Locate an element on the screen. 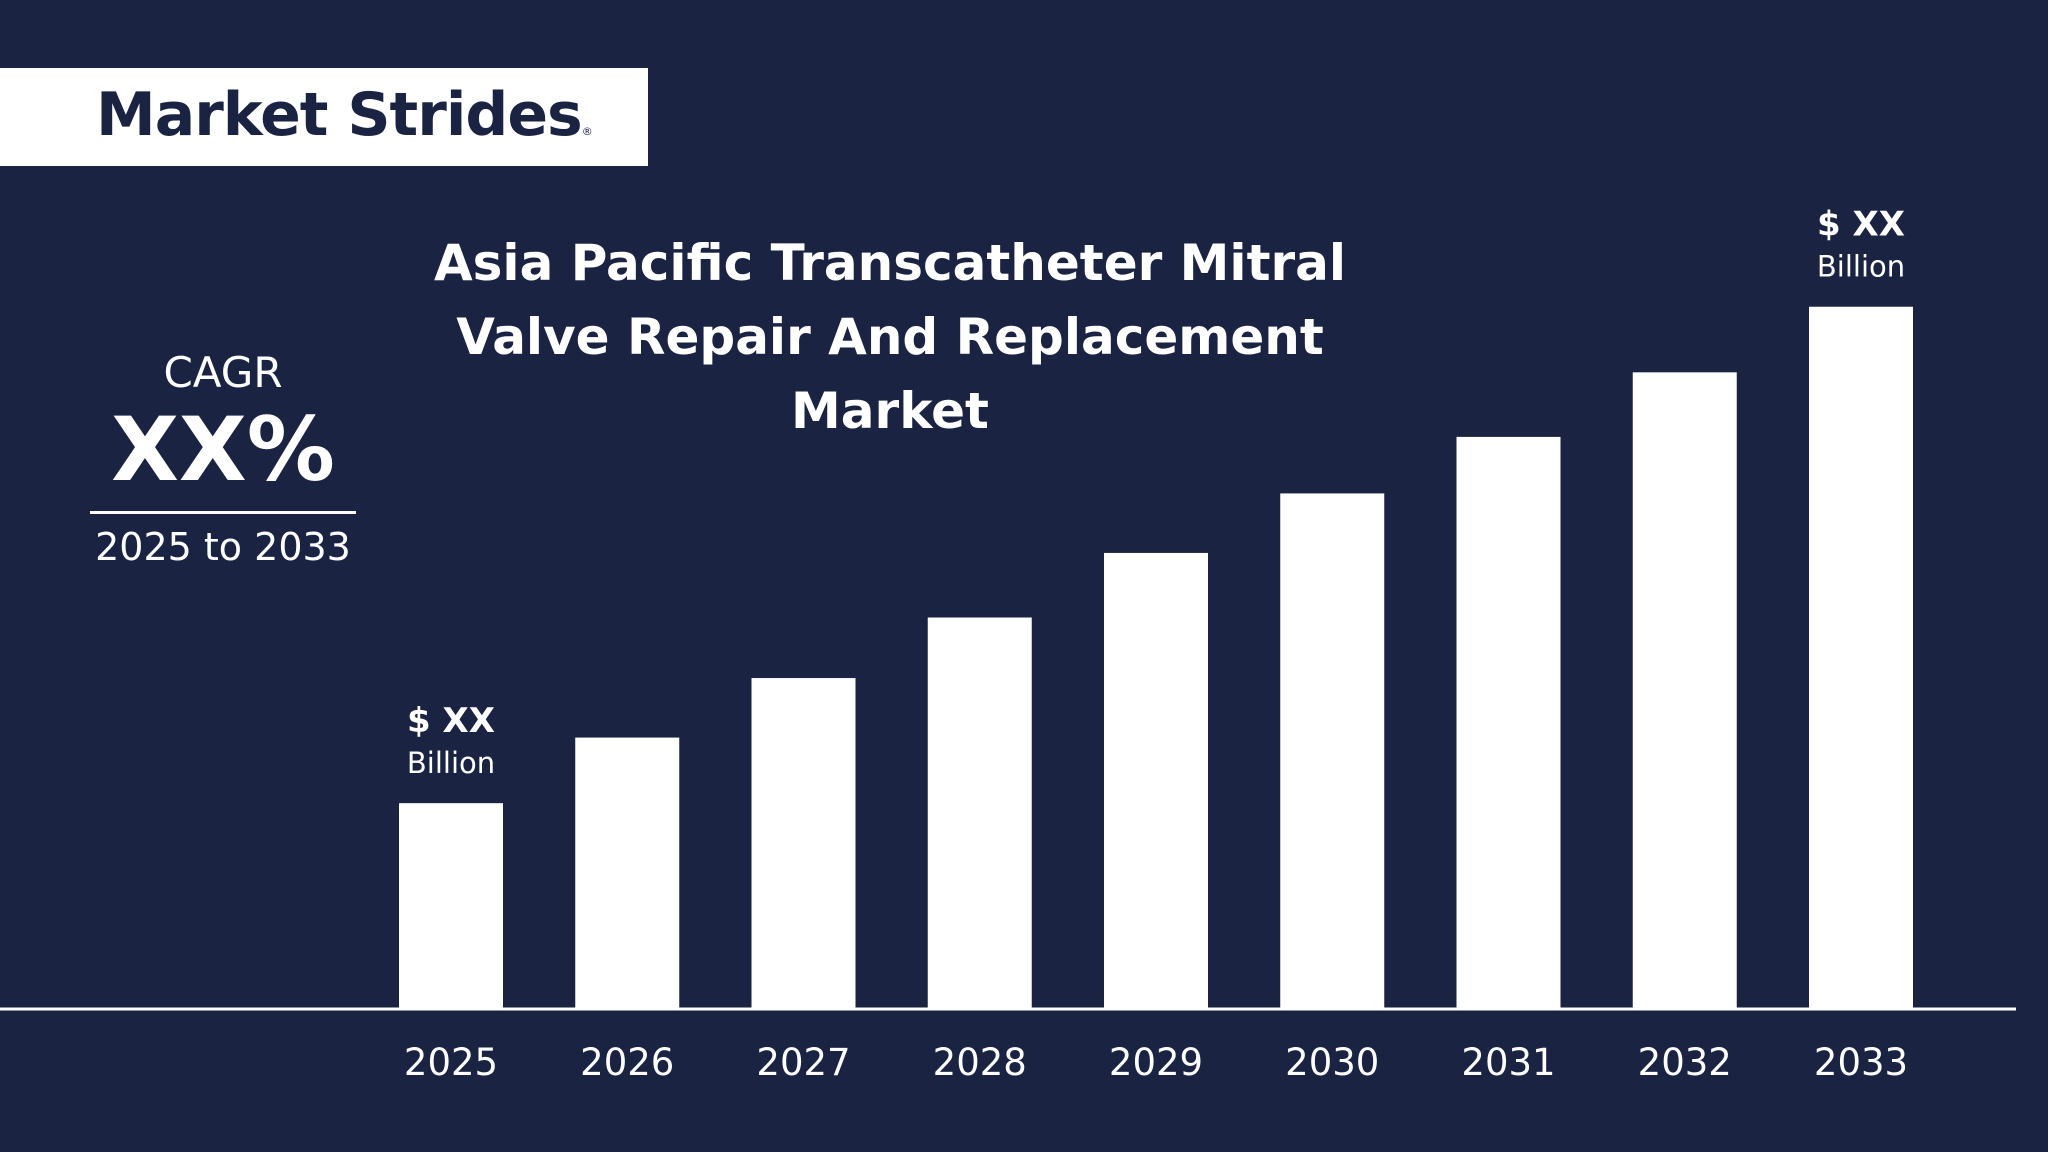 The width and height of the screenshot is (2048, 1152). bar-2028 is located at coordinates (979, 813).